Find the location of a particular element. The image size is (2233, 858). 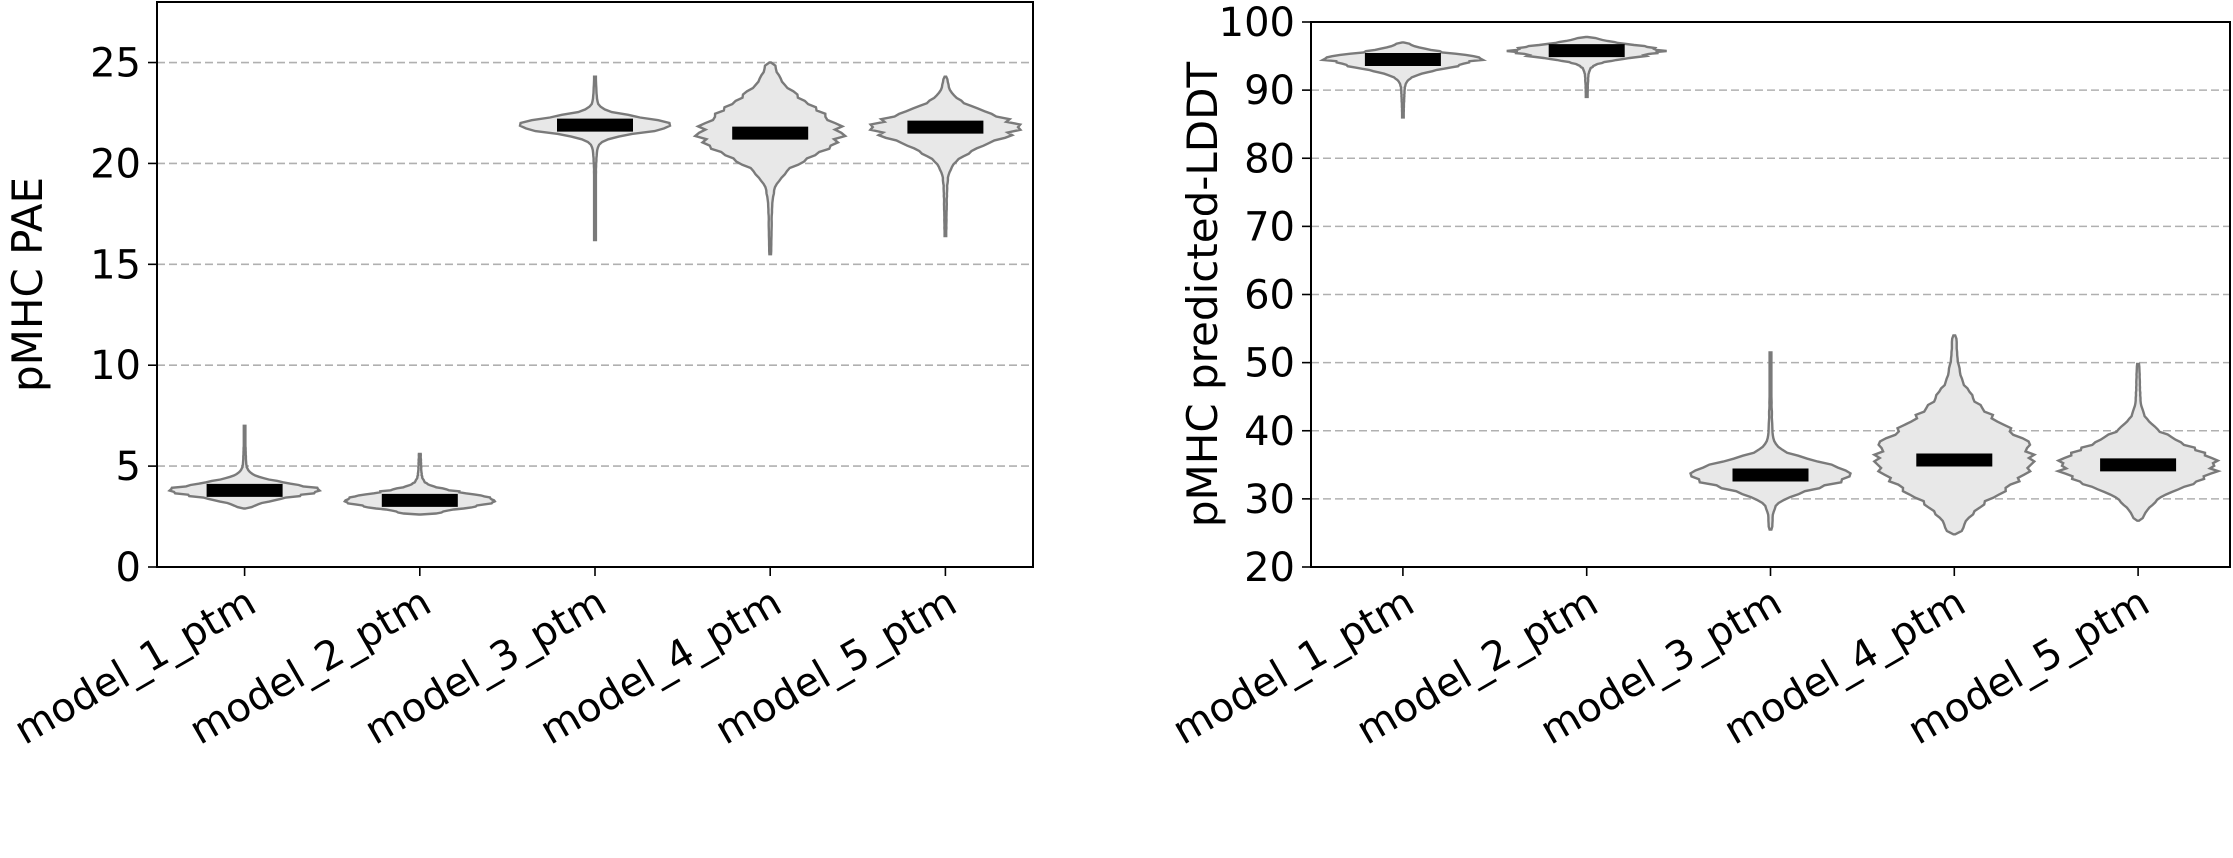

y-tick-label: 40 is located at coordinates (1269, 432).